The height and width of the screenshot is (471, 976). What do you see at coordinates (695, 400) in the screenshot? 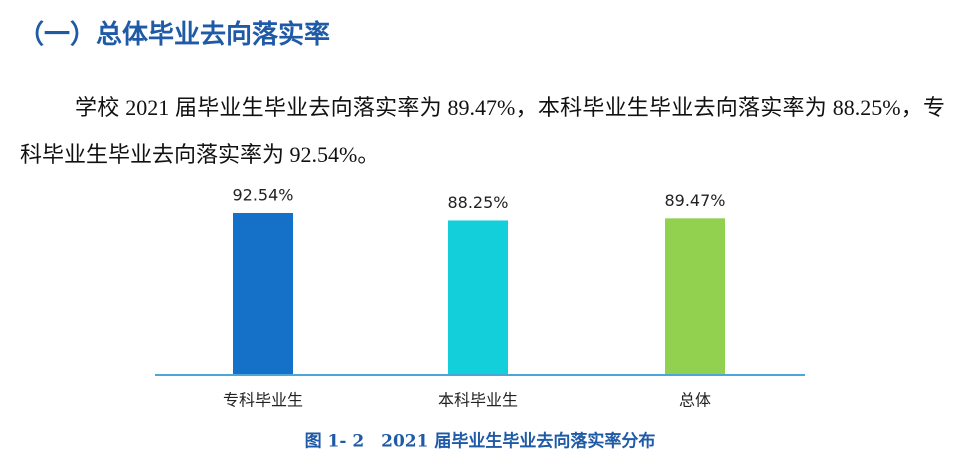
I see `category-label: 总体` at bounding box center [695, 400].